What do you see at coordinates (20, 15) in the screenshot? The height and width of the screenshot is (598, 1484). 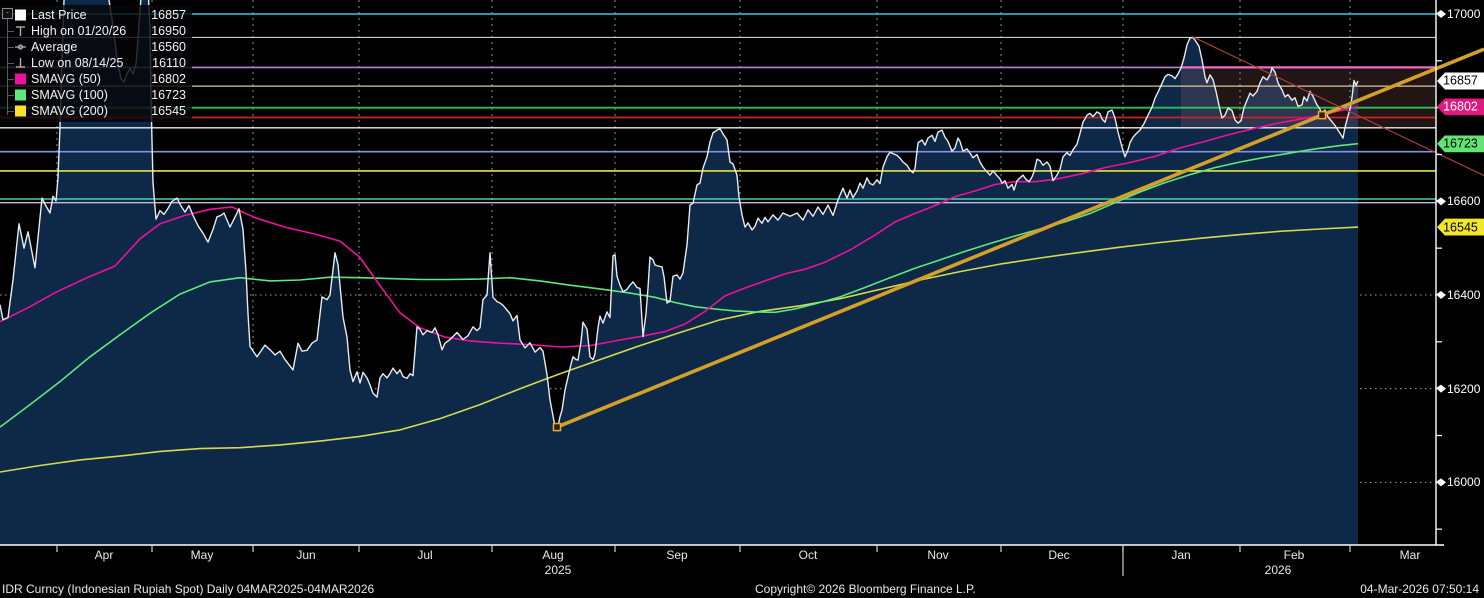 I see `last-price-swatch-icon` at bounding box center [20, 15].